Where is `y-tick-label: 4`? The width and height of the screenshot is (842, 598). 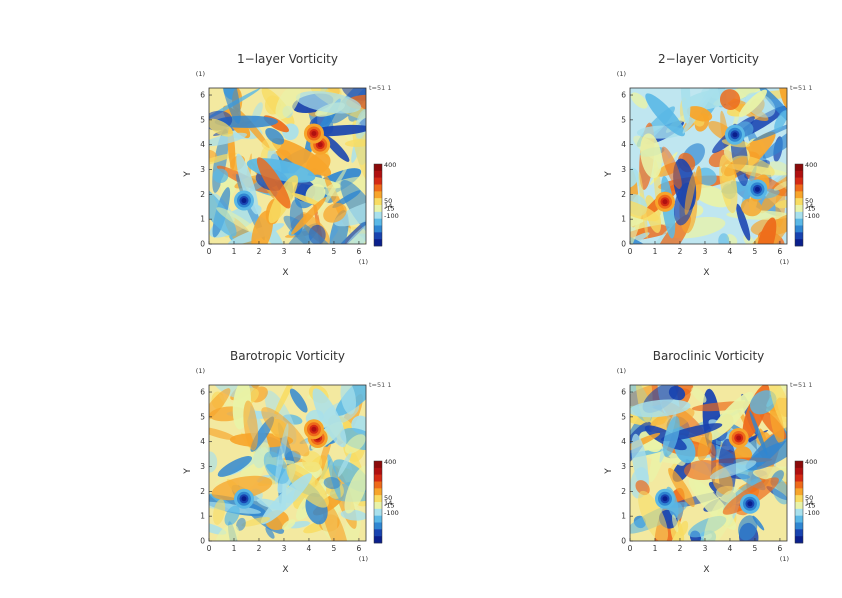
y-tick-label: 4 is located at coordinates (202, 441).